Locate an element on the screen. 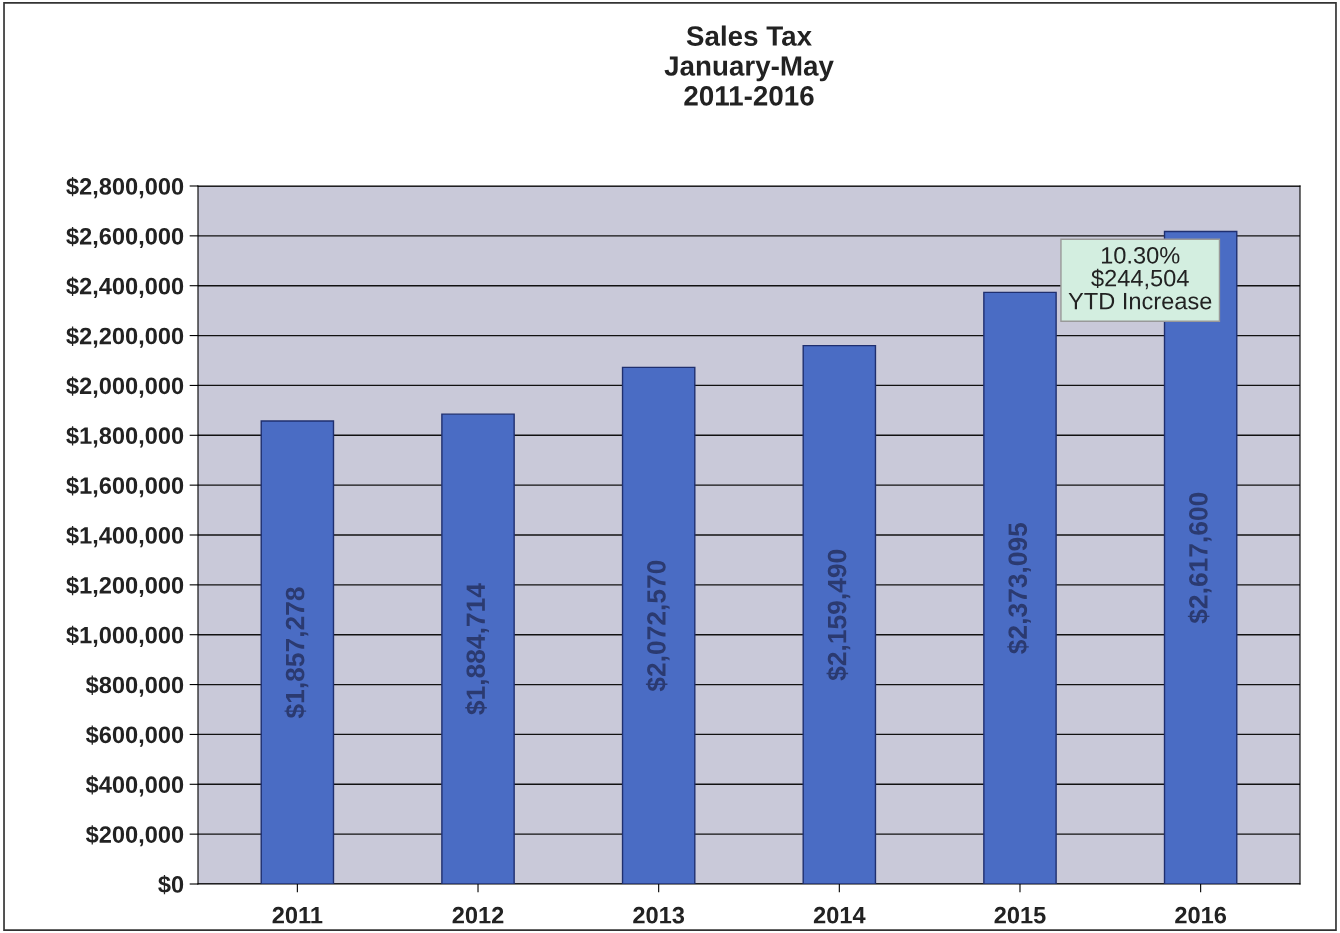  x-tick-label: 2014 is located at coordinates (839, 915).